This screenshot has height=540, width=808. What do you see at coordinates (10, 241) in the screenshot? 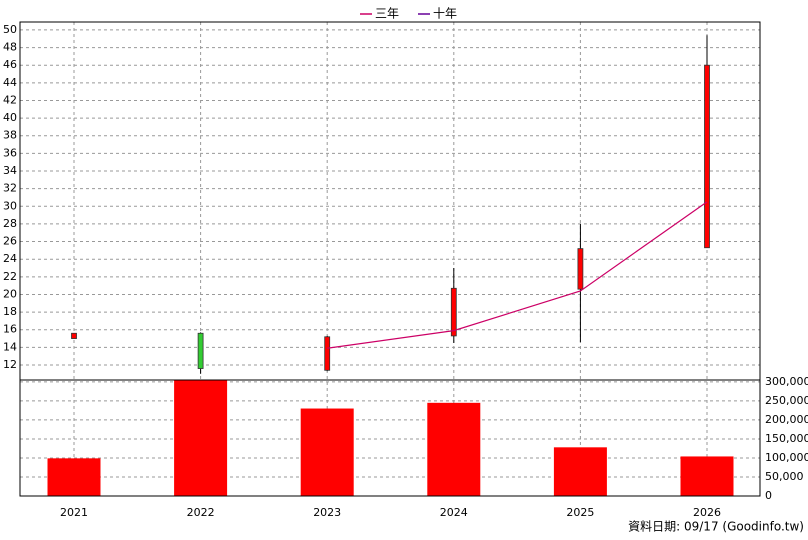
I see `y-tick-label: 26` at bounding box center [10, 241].